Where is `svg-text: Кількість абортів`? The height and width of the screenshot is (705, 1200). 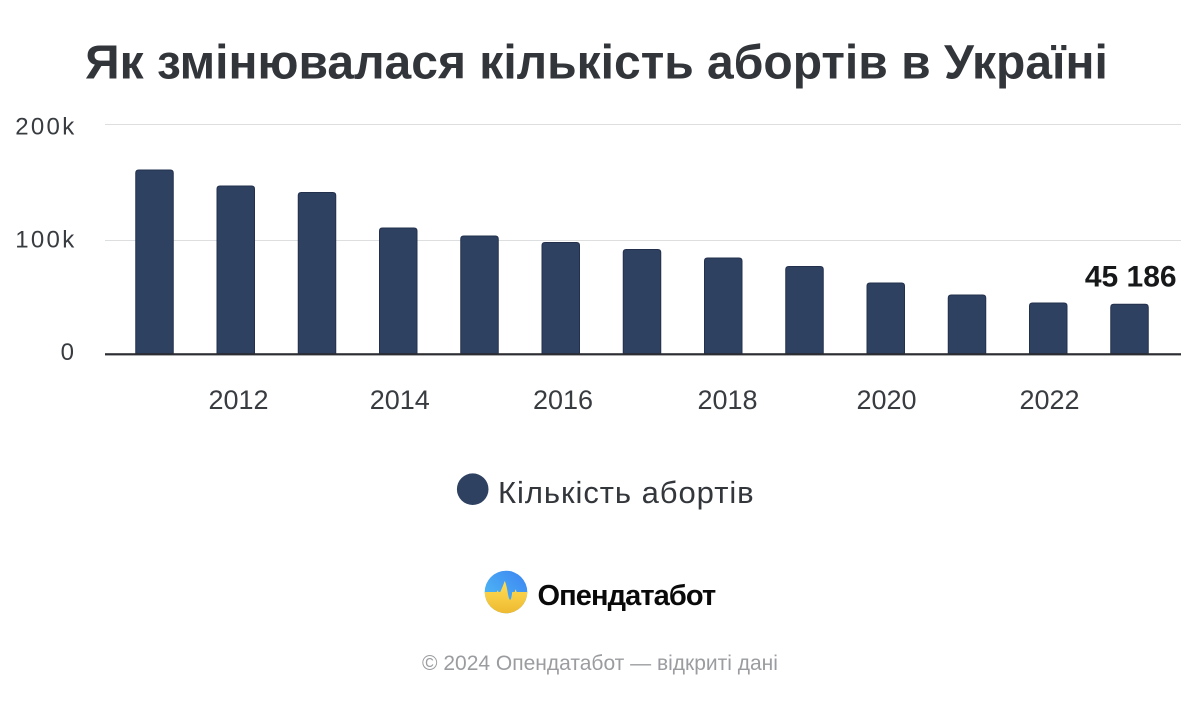 svg-text: Кількість абортів is located at coordinates (626, 492).